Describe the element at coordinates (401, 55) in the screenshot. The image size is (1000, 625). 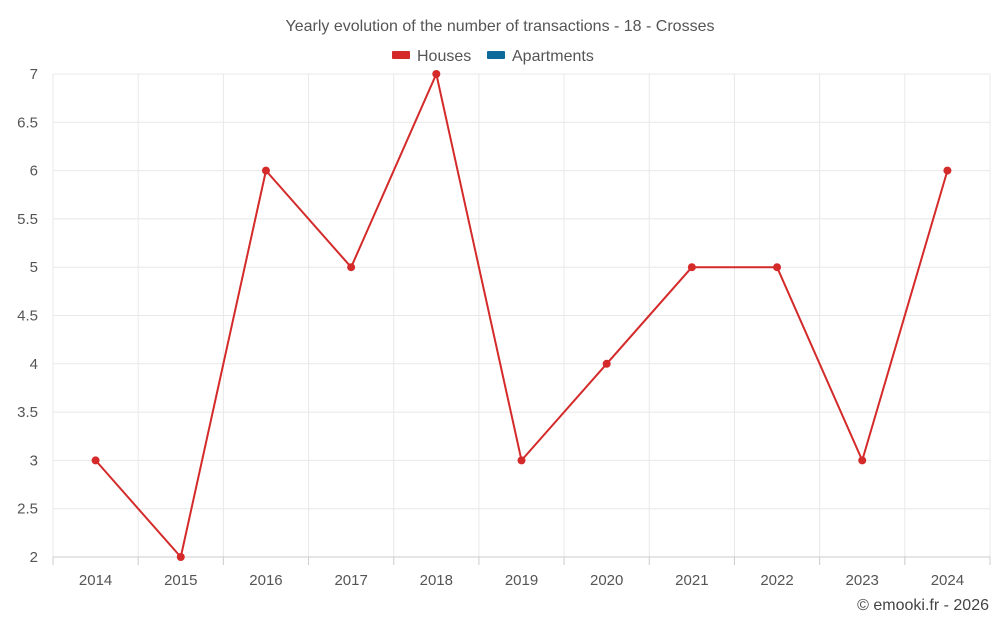
I see `legend-swatch-houses` at that location.